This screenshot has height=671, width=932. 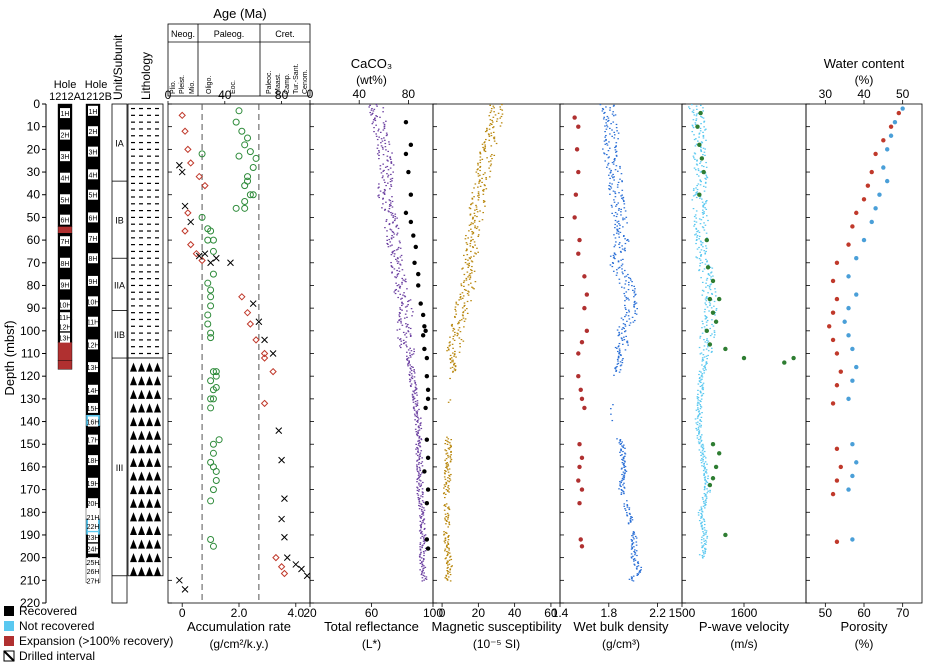 I want to click on data-point-x, so click(x=301, y=569).